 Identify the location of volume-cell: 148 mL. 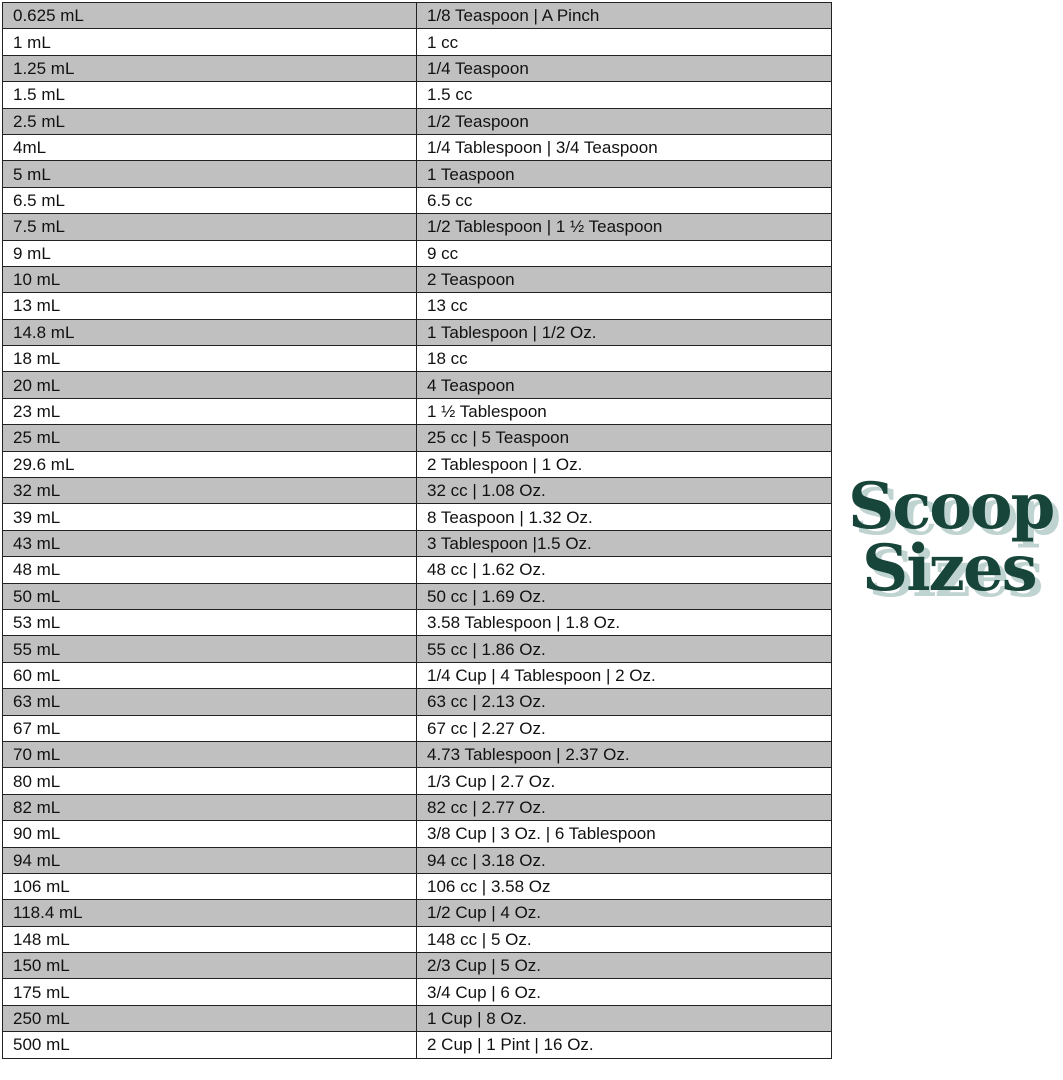
(209, 939).